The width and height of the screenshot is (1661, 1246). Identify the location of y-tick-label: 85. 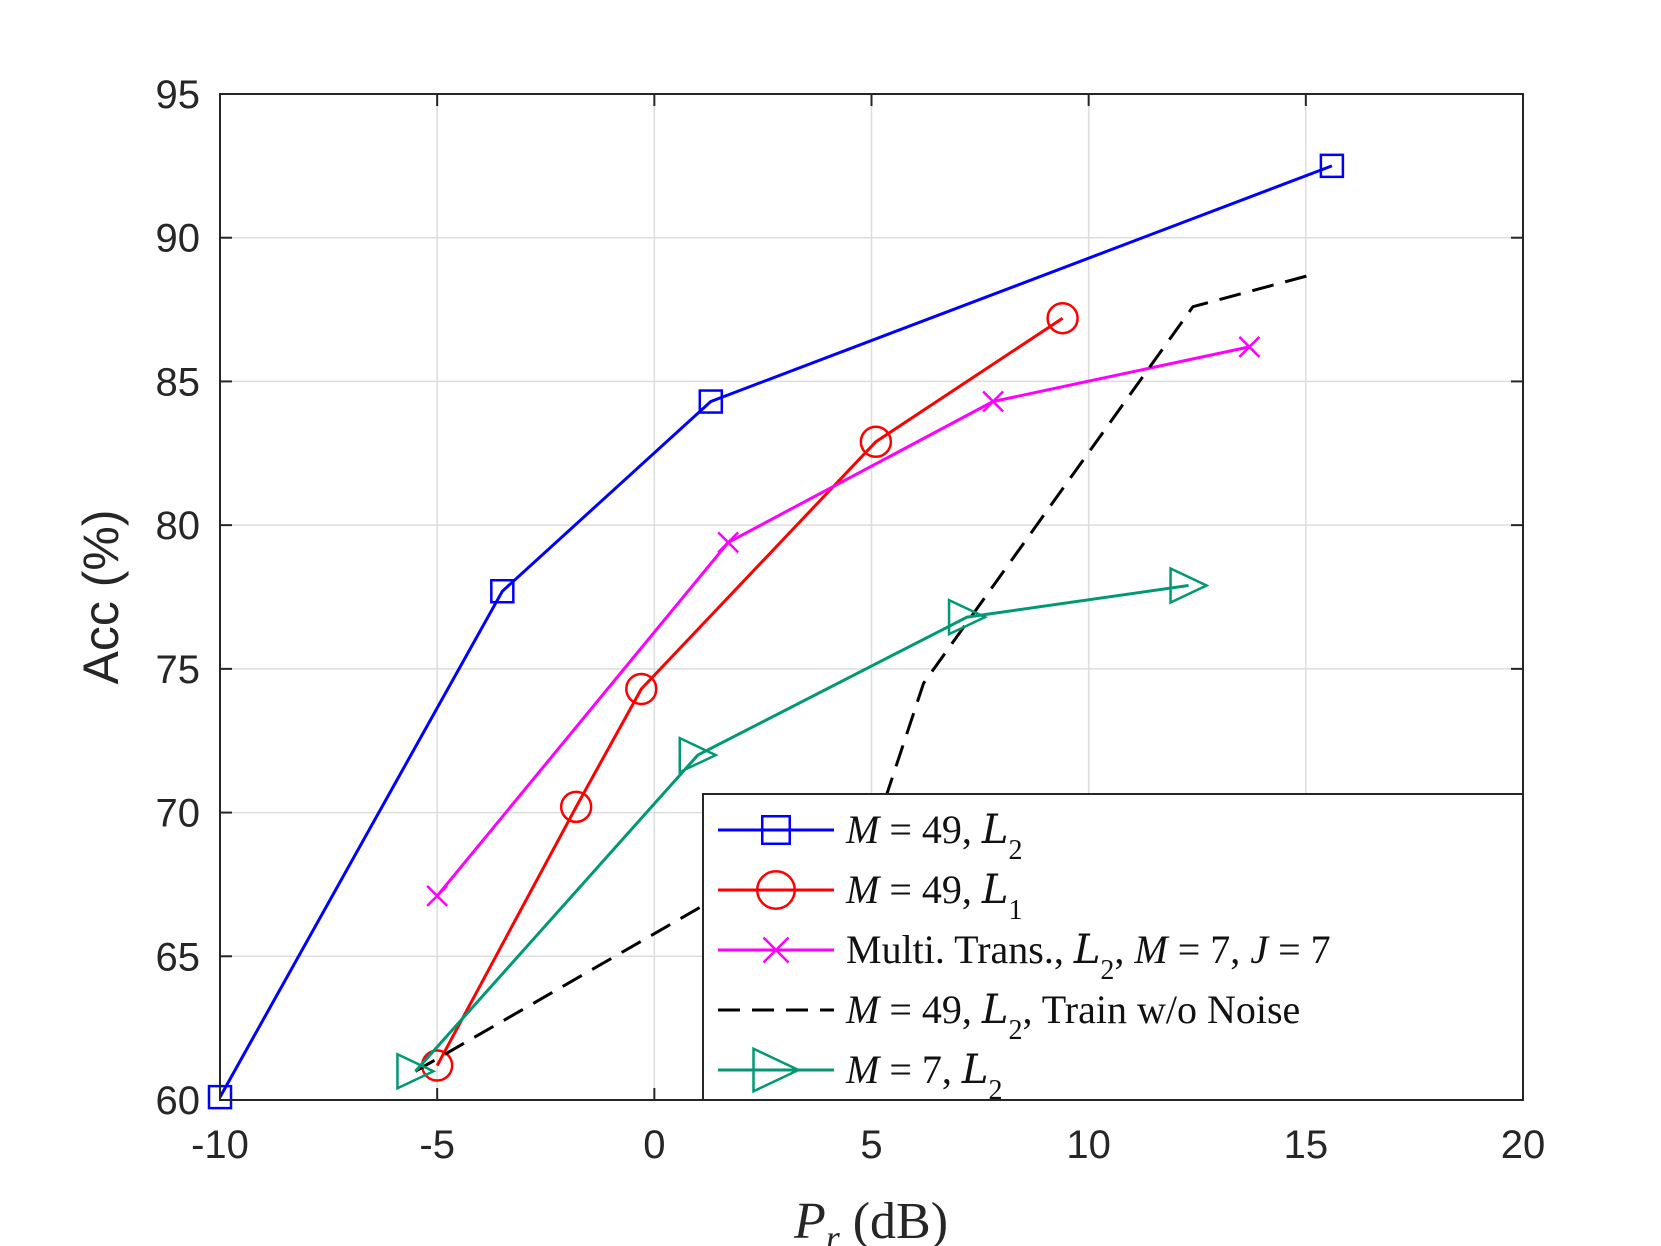
(178, 382).